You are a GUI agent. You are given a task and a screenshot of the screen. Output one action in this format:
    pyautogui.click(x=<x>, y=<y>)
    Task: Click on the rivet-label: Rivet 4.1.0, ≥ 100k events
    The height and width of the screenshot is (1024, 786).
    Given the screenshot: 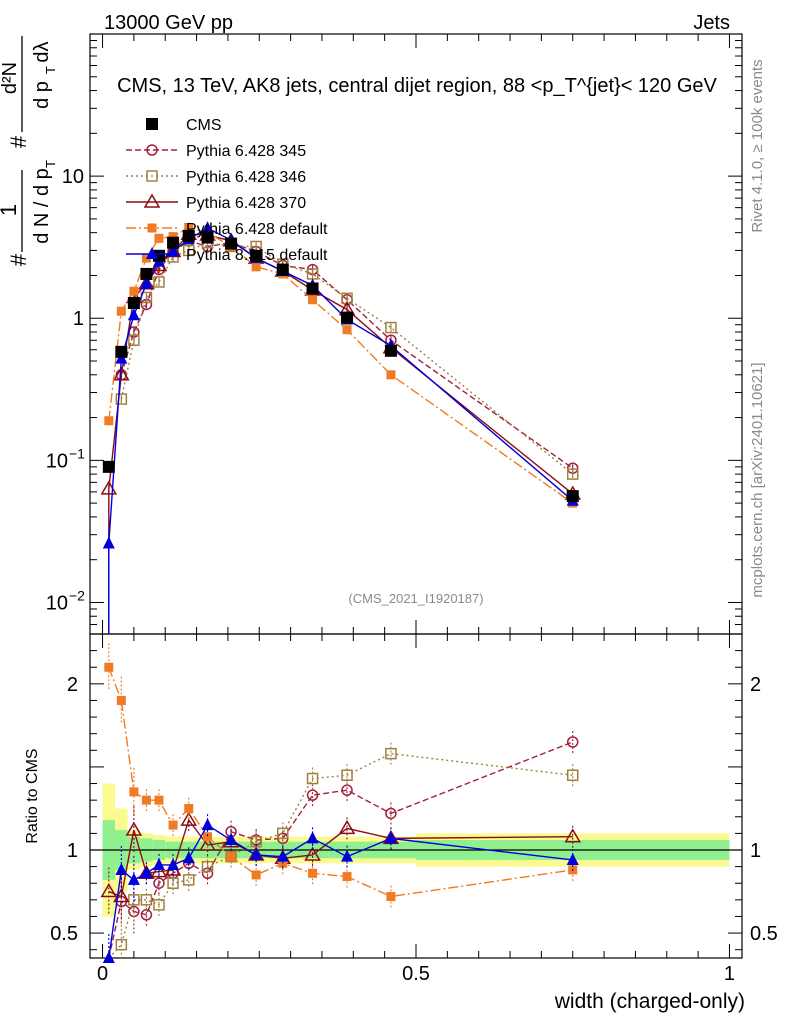 What is the action you would take?
    pyautogui.click(x=757, y=145)
    